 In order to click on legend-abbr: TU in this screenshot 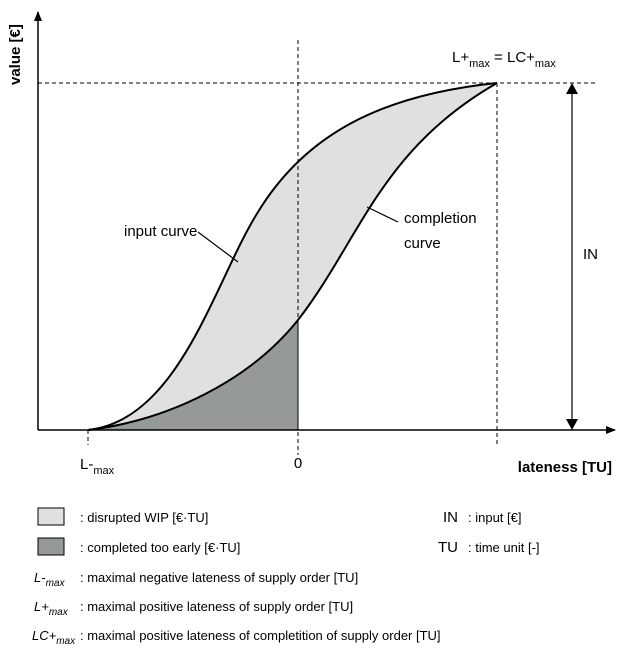, I will do `click(448, 547)`.